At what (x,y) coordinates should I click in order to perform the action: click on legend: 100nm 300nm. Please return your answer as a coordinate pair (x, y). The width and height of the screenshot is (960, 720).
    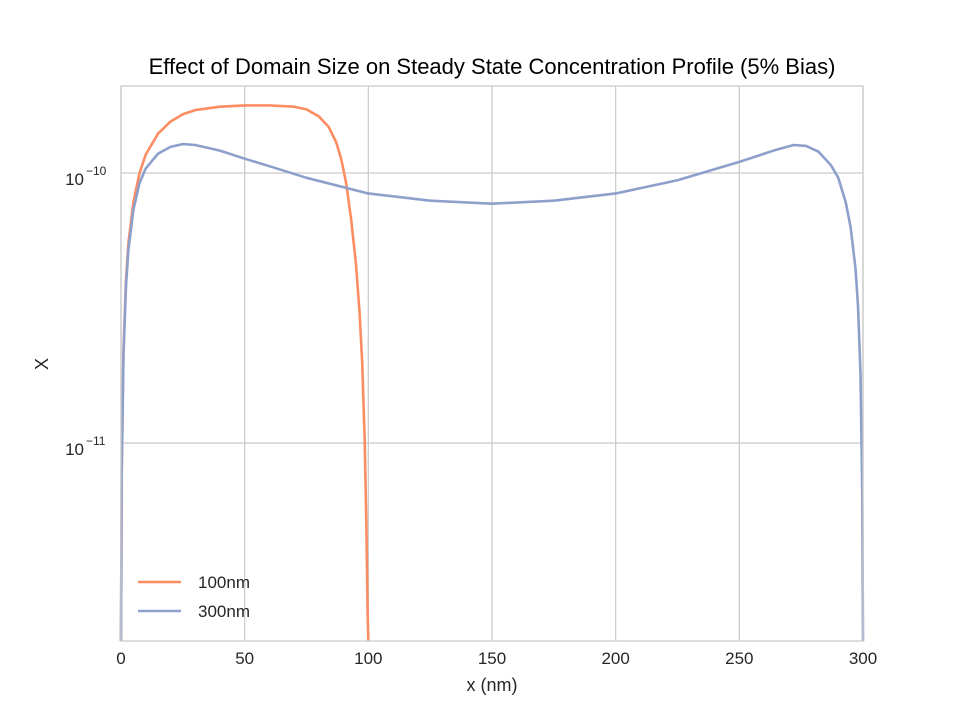
    Looking at the image, I should click on (194, 597).